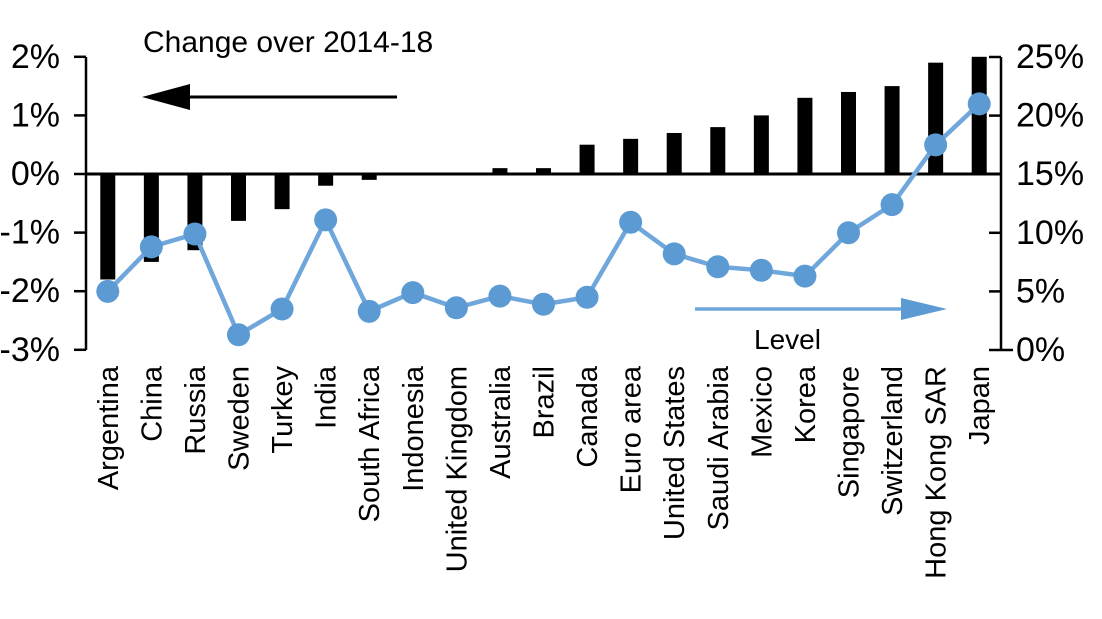  Describe the element at coordinates (327, 397) in the screenshot. I see `x-axis-label: India` at that location.